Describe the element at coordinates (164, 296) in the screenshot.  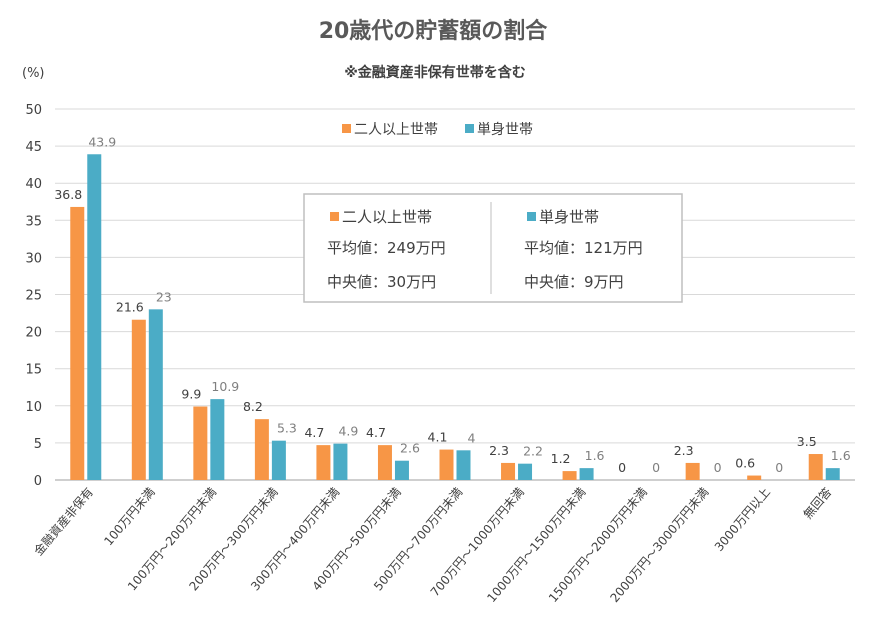
I see `data-label: 23` at that location.